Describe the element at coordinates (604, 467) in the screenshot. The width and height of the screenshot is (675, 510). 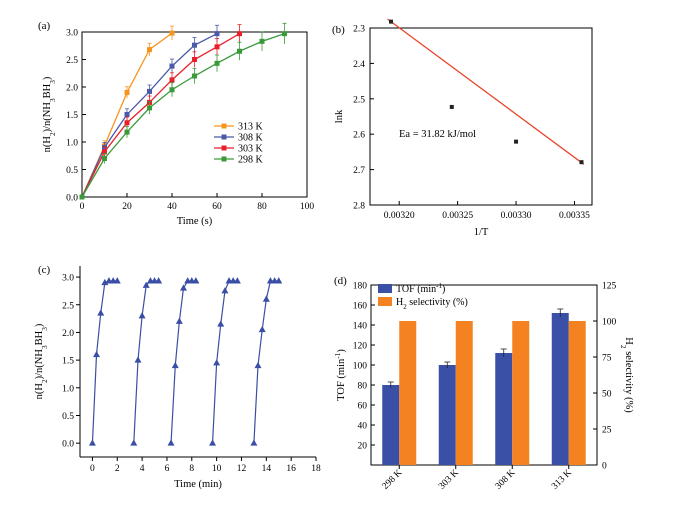
I see `y-tick-label-right-d: 0` at that location.